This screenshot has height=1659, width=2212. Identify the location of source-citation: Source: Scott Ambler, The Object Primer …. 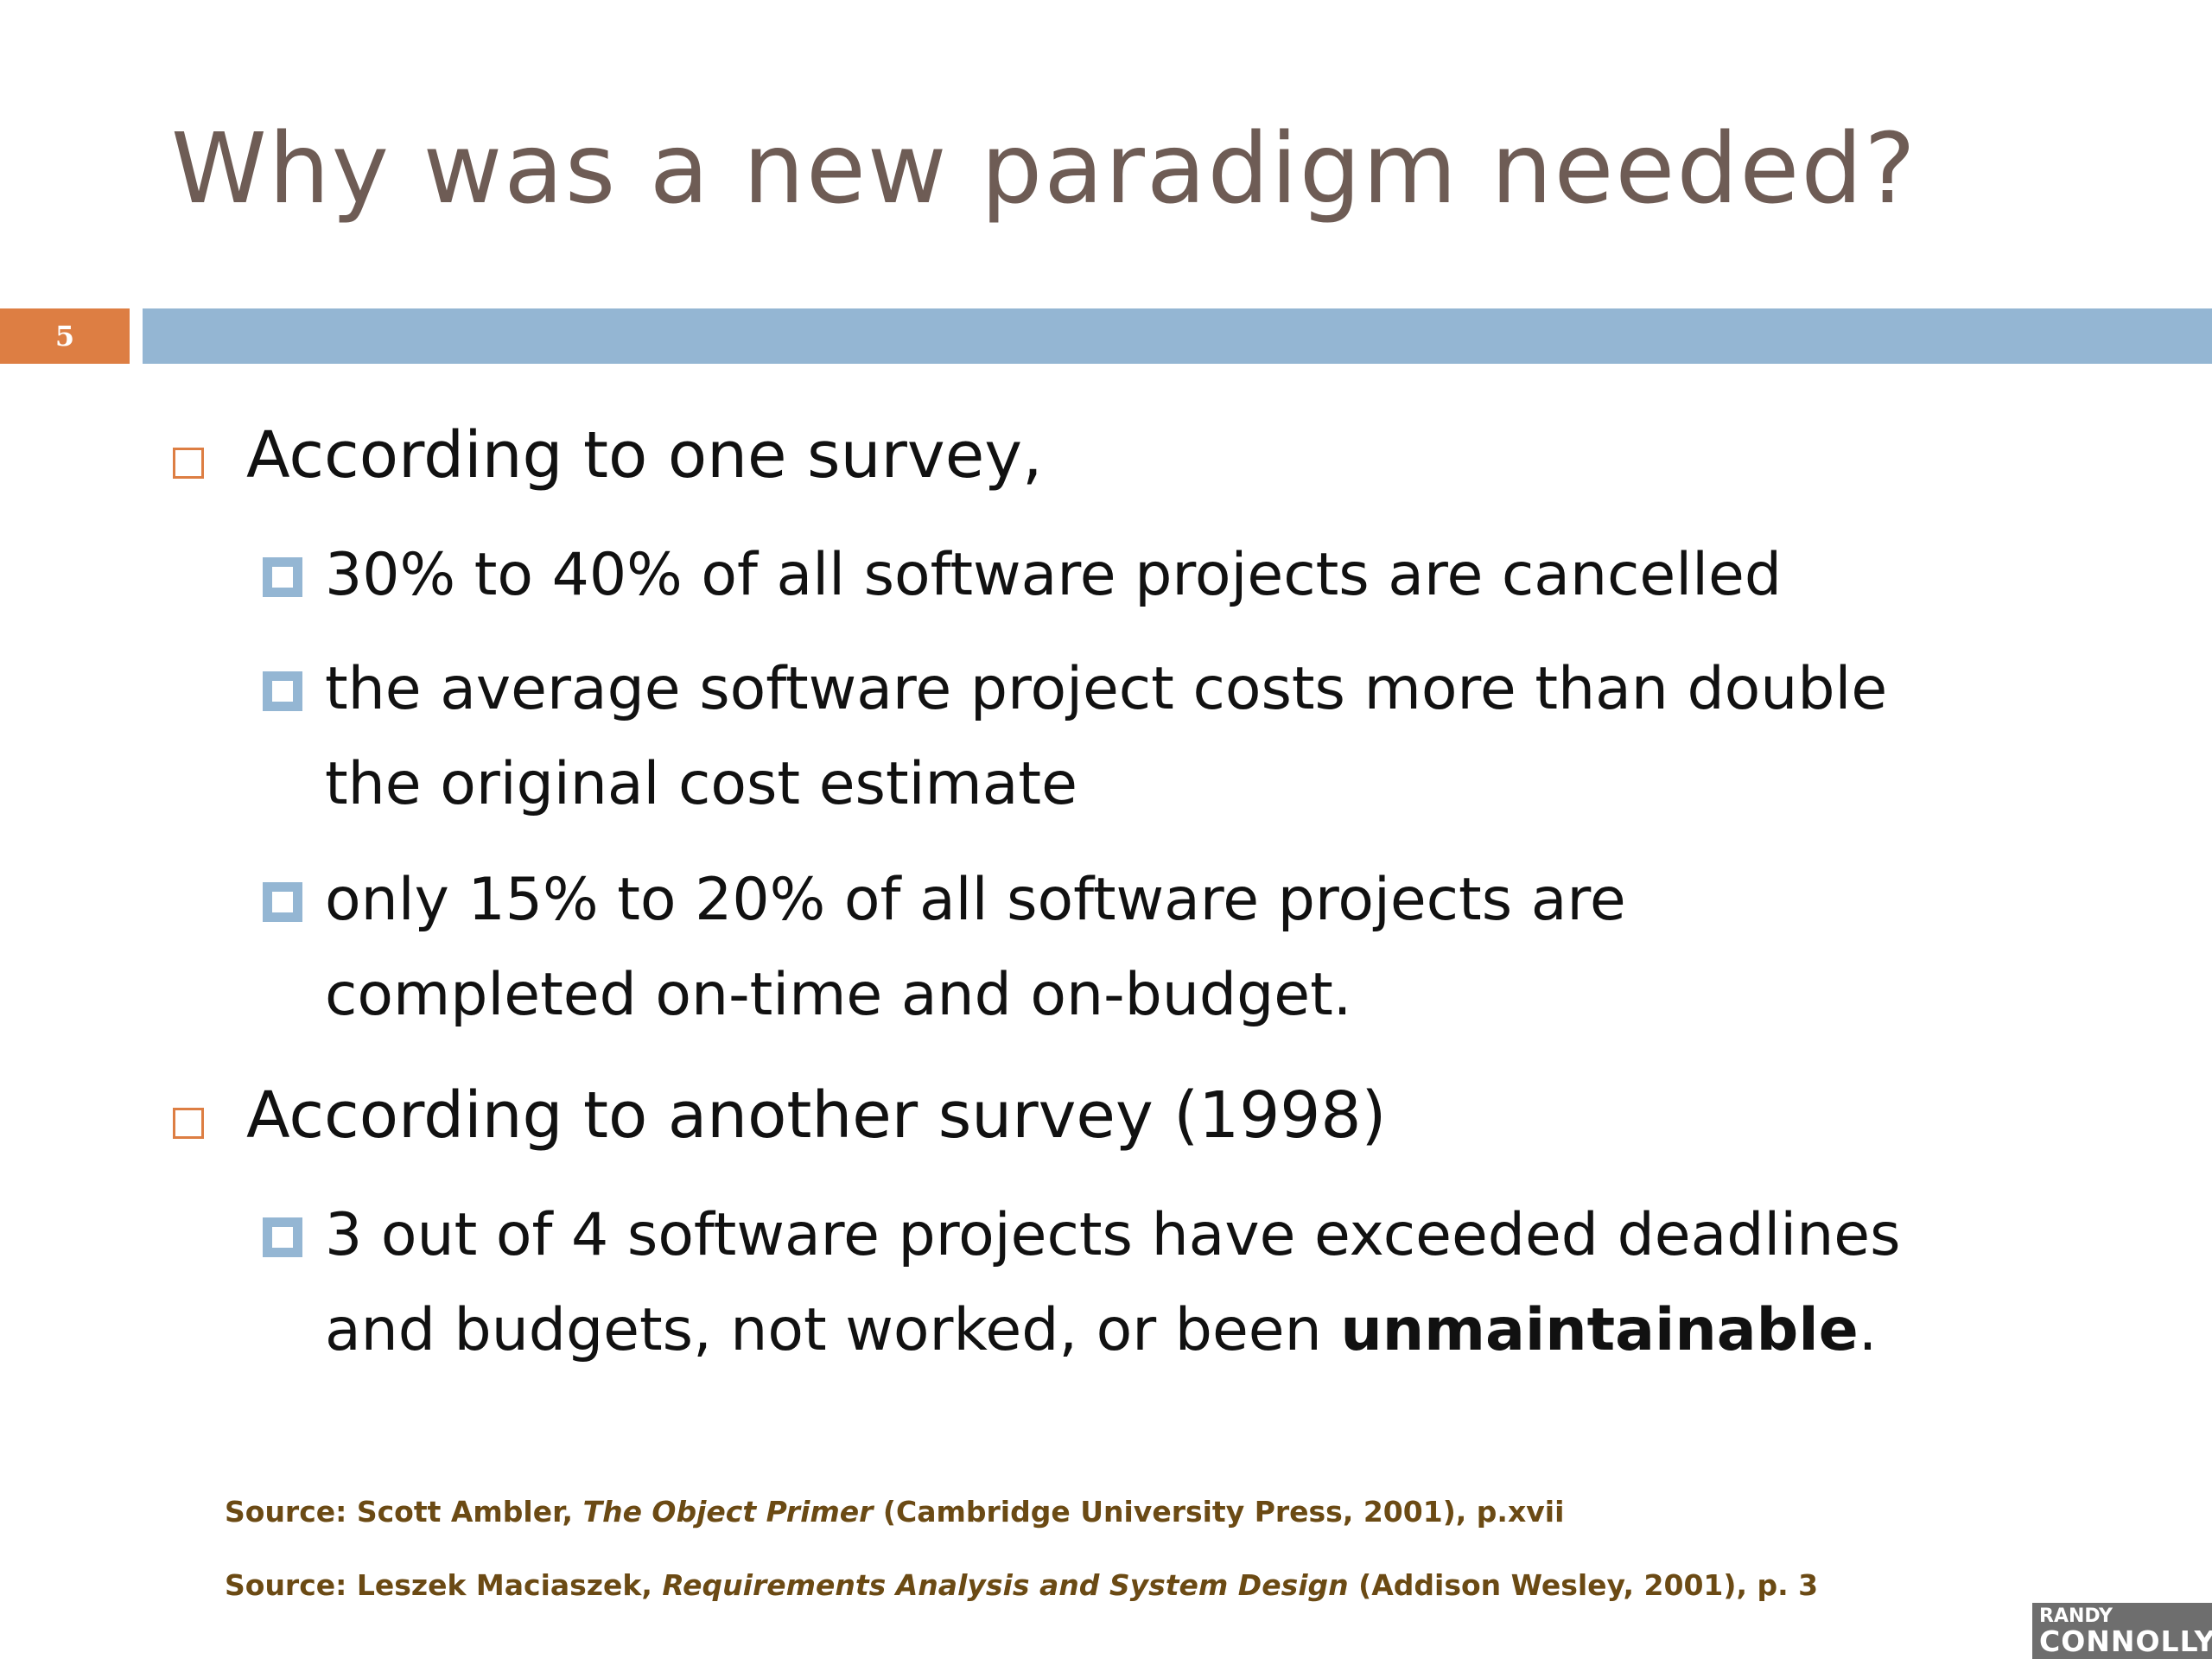
(894, 1511).